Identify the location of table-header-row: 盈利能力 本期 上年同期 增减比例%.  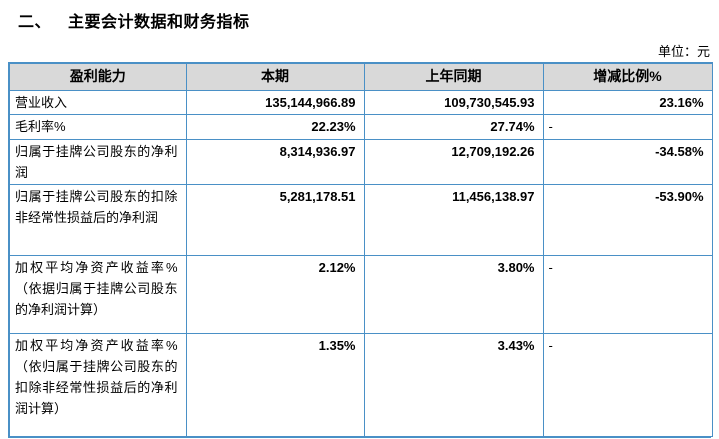
(360, 76).